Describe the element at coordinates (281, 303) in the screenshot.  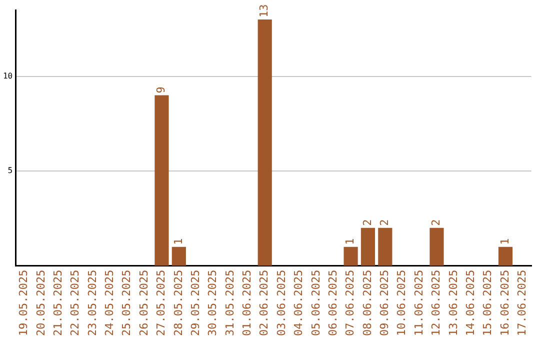
I see `x-tick-label: 03.06.2025` at that location.